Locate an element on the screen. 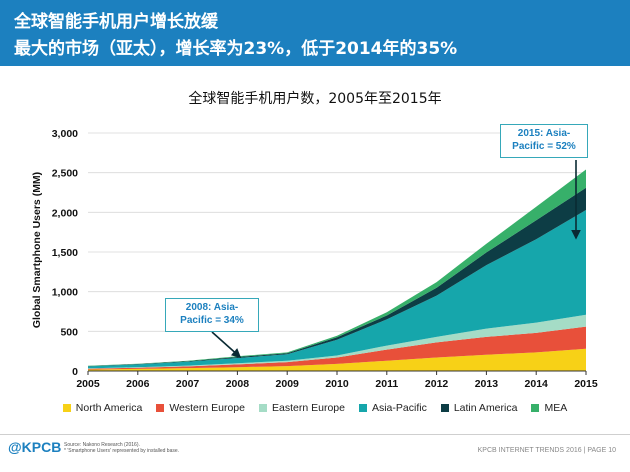 The width and height of the screenshot is (630, 472). legend-item-mea: MEA is located at coordinates (549, 408).